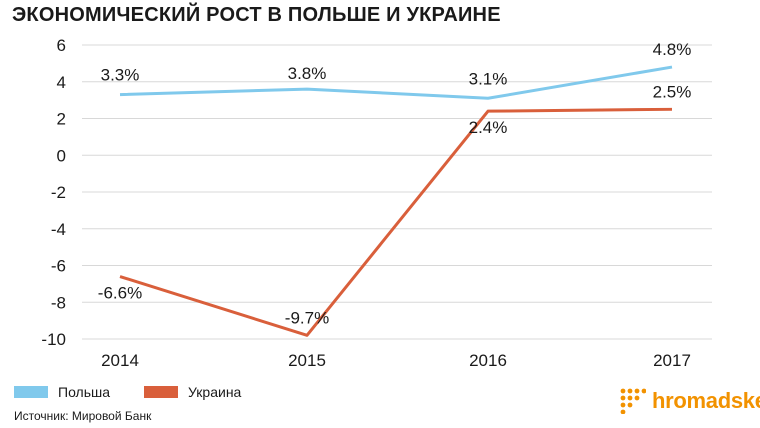 This screenshot has width=760, height=428. I want to click on data-label: 3.3%, so click(120, 75).